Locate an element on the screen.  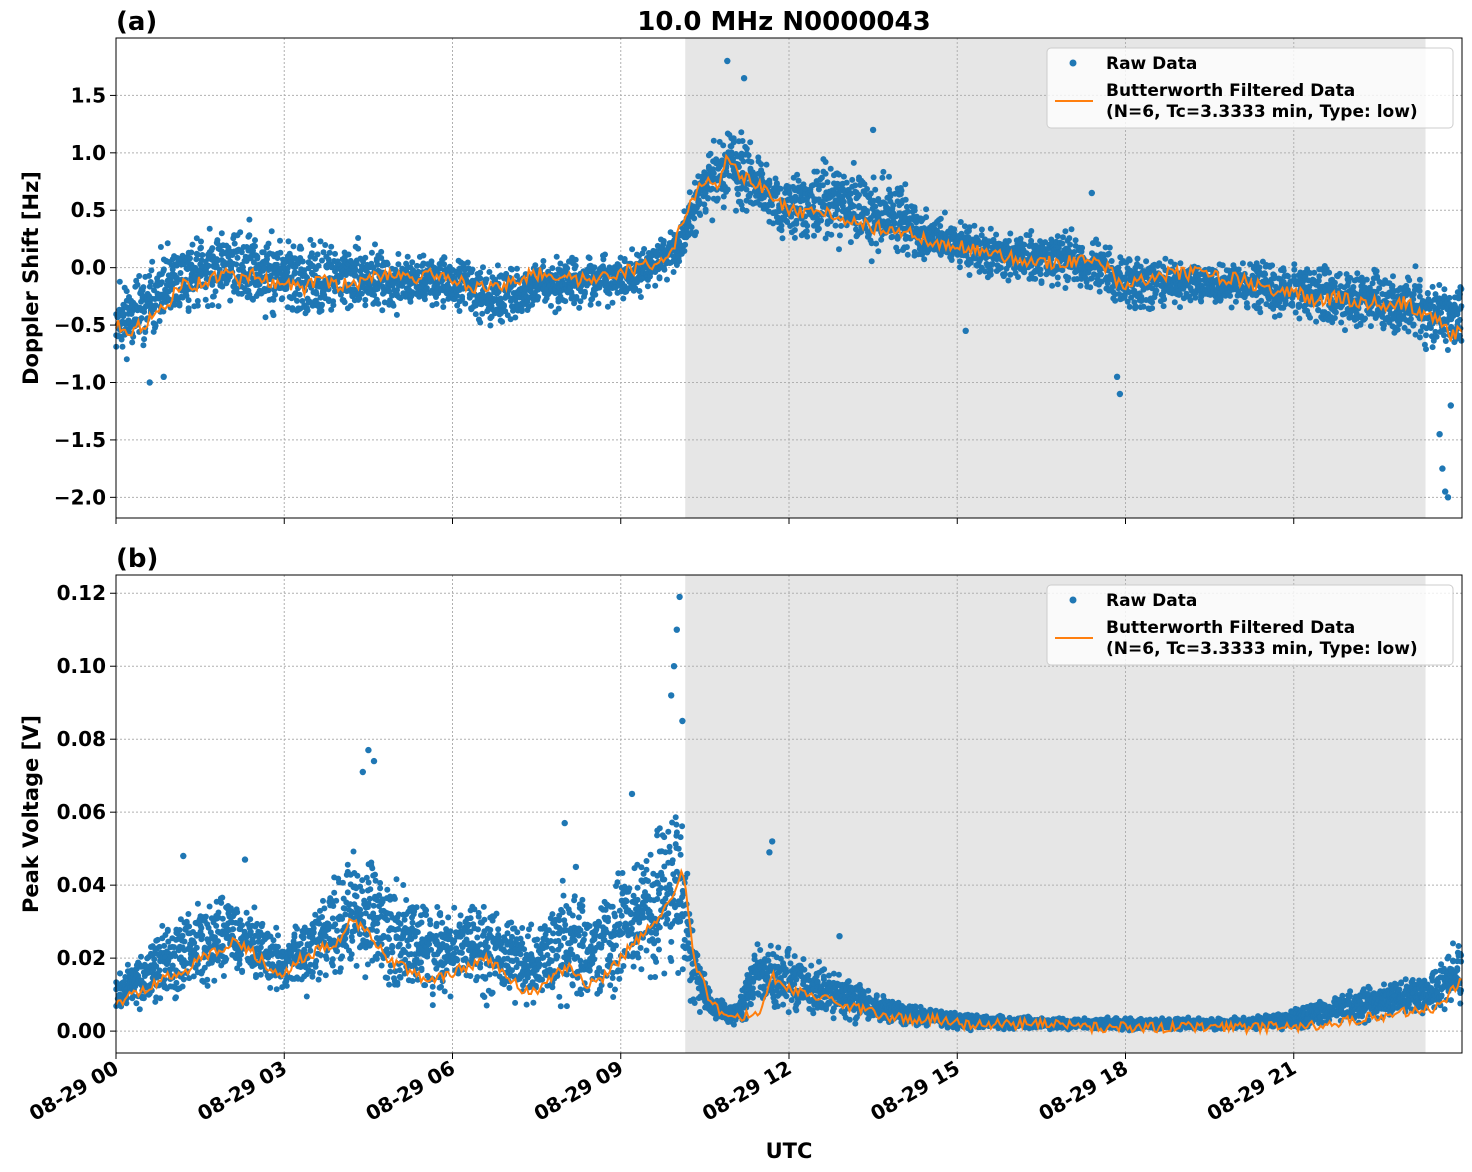
panel-a-legend-filtered-params: (N=6, Tc=3.3333 min, Type: low) is located at coordinates (1262, 112).